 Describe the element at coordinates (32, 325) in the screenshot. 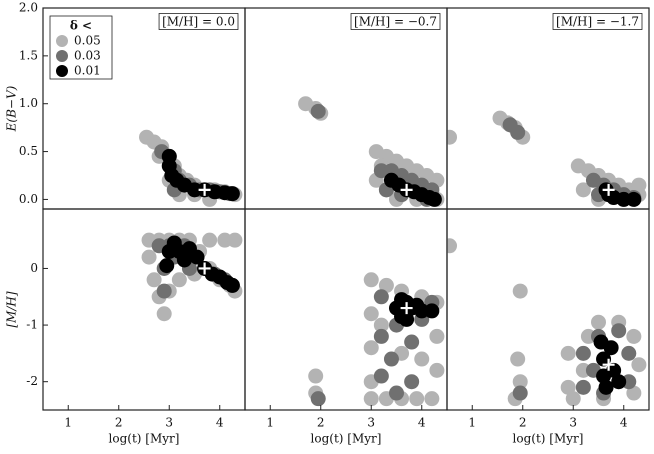

I see `y-tick-label: -1` at that location.